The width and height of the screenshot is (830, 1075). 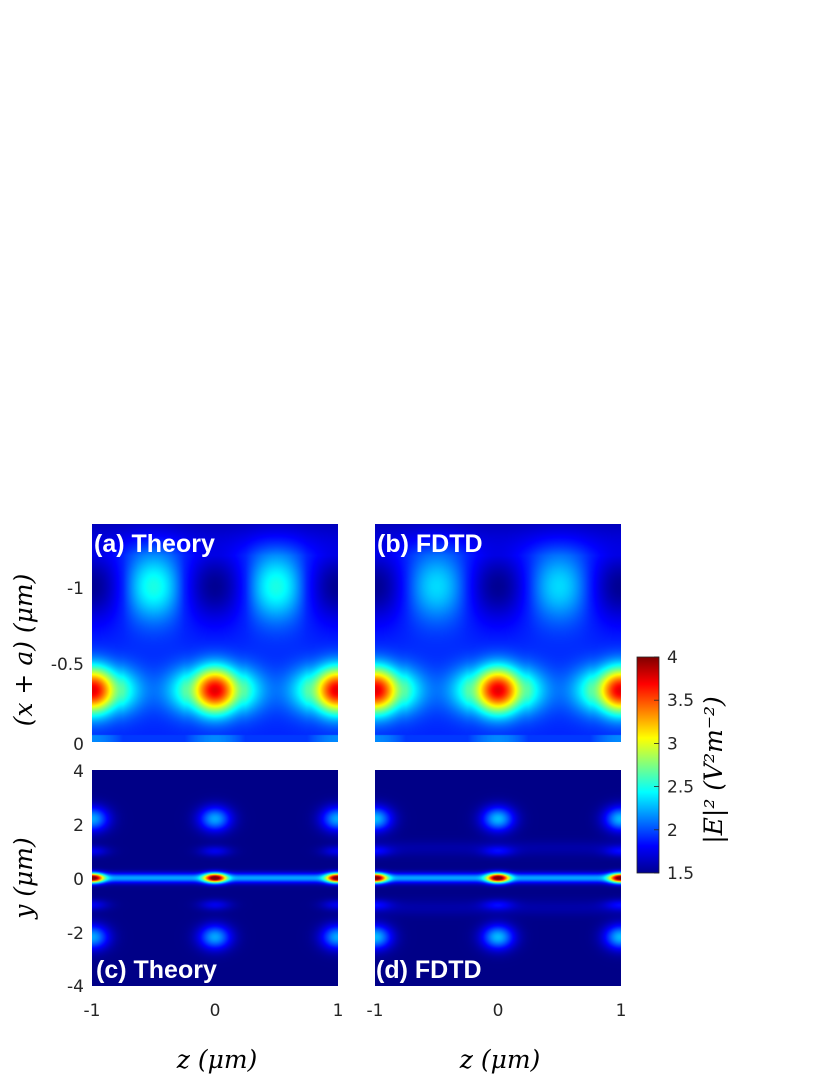 I want to click on c-ytick-label: -2, so click(x=75, y=934).